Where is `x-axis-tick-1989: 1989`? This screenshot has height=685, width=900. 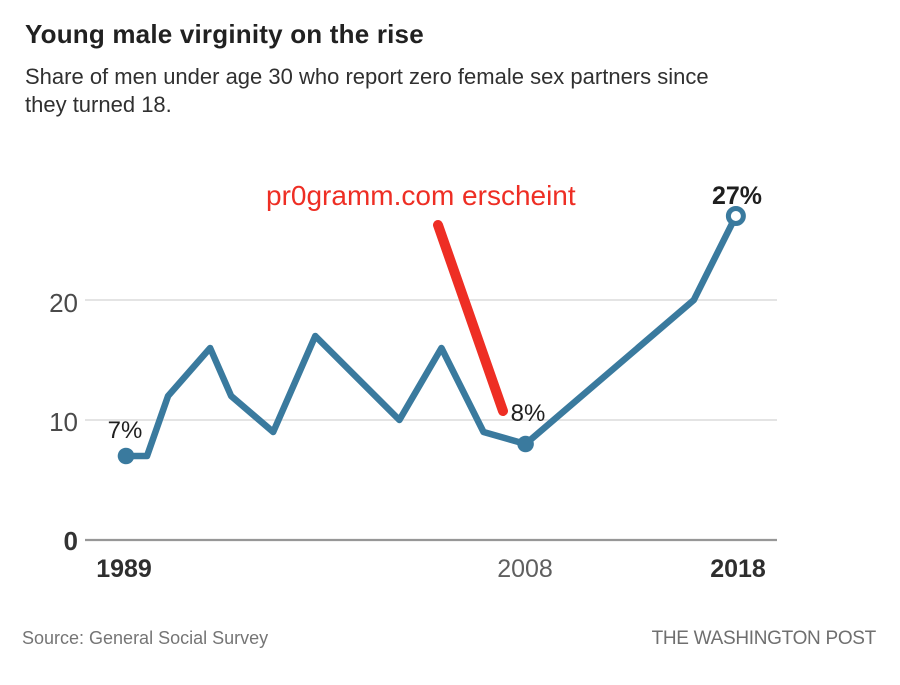 x-axis-tick-1989: 1989 is located at coordinates (124, 569).